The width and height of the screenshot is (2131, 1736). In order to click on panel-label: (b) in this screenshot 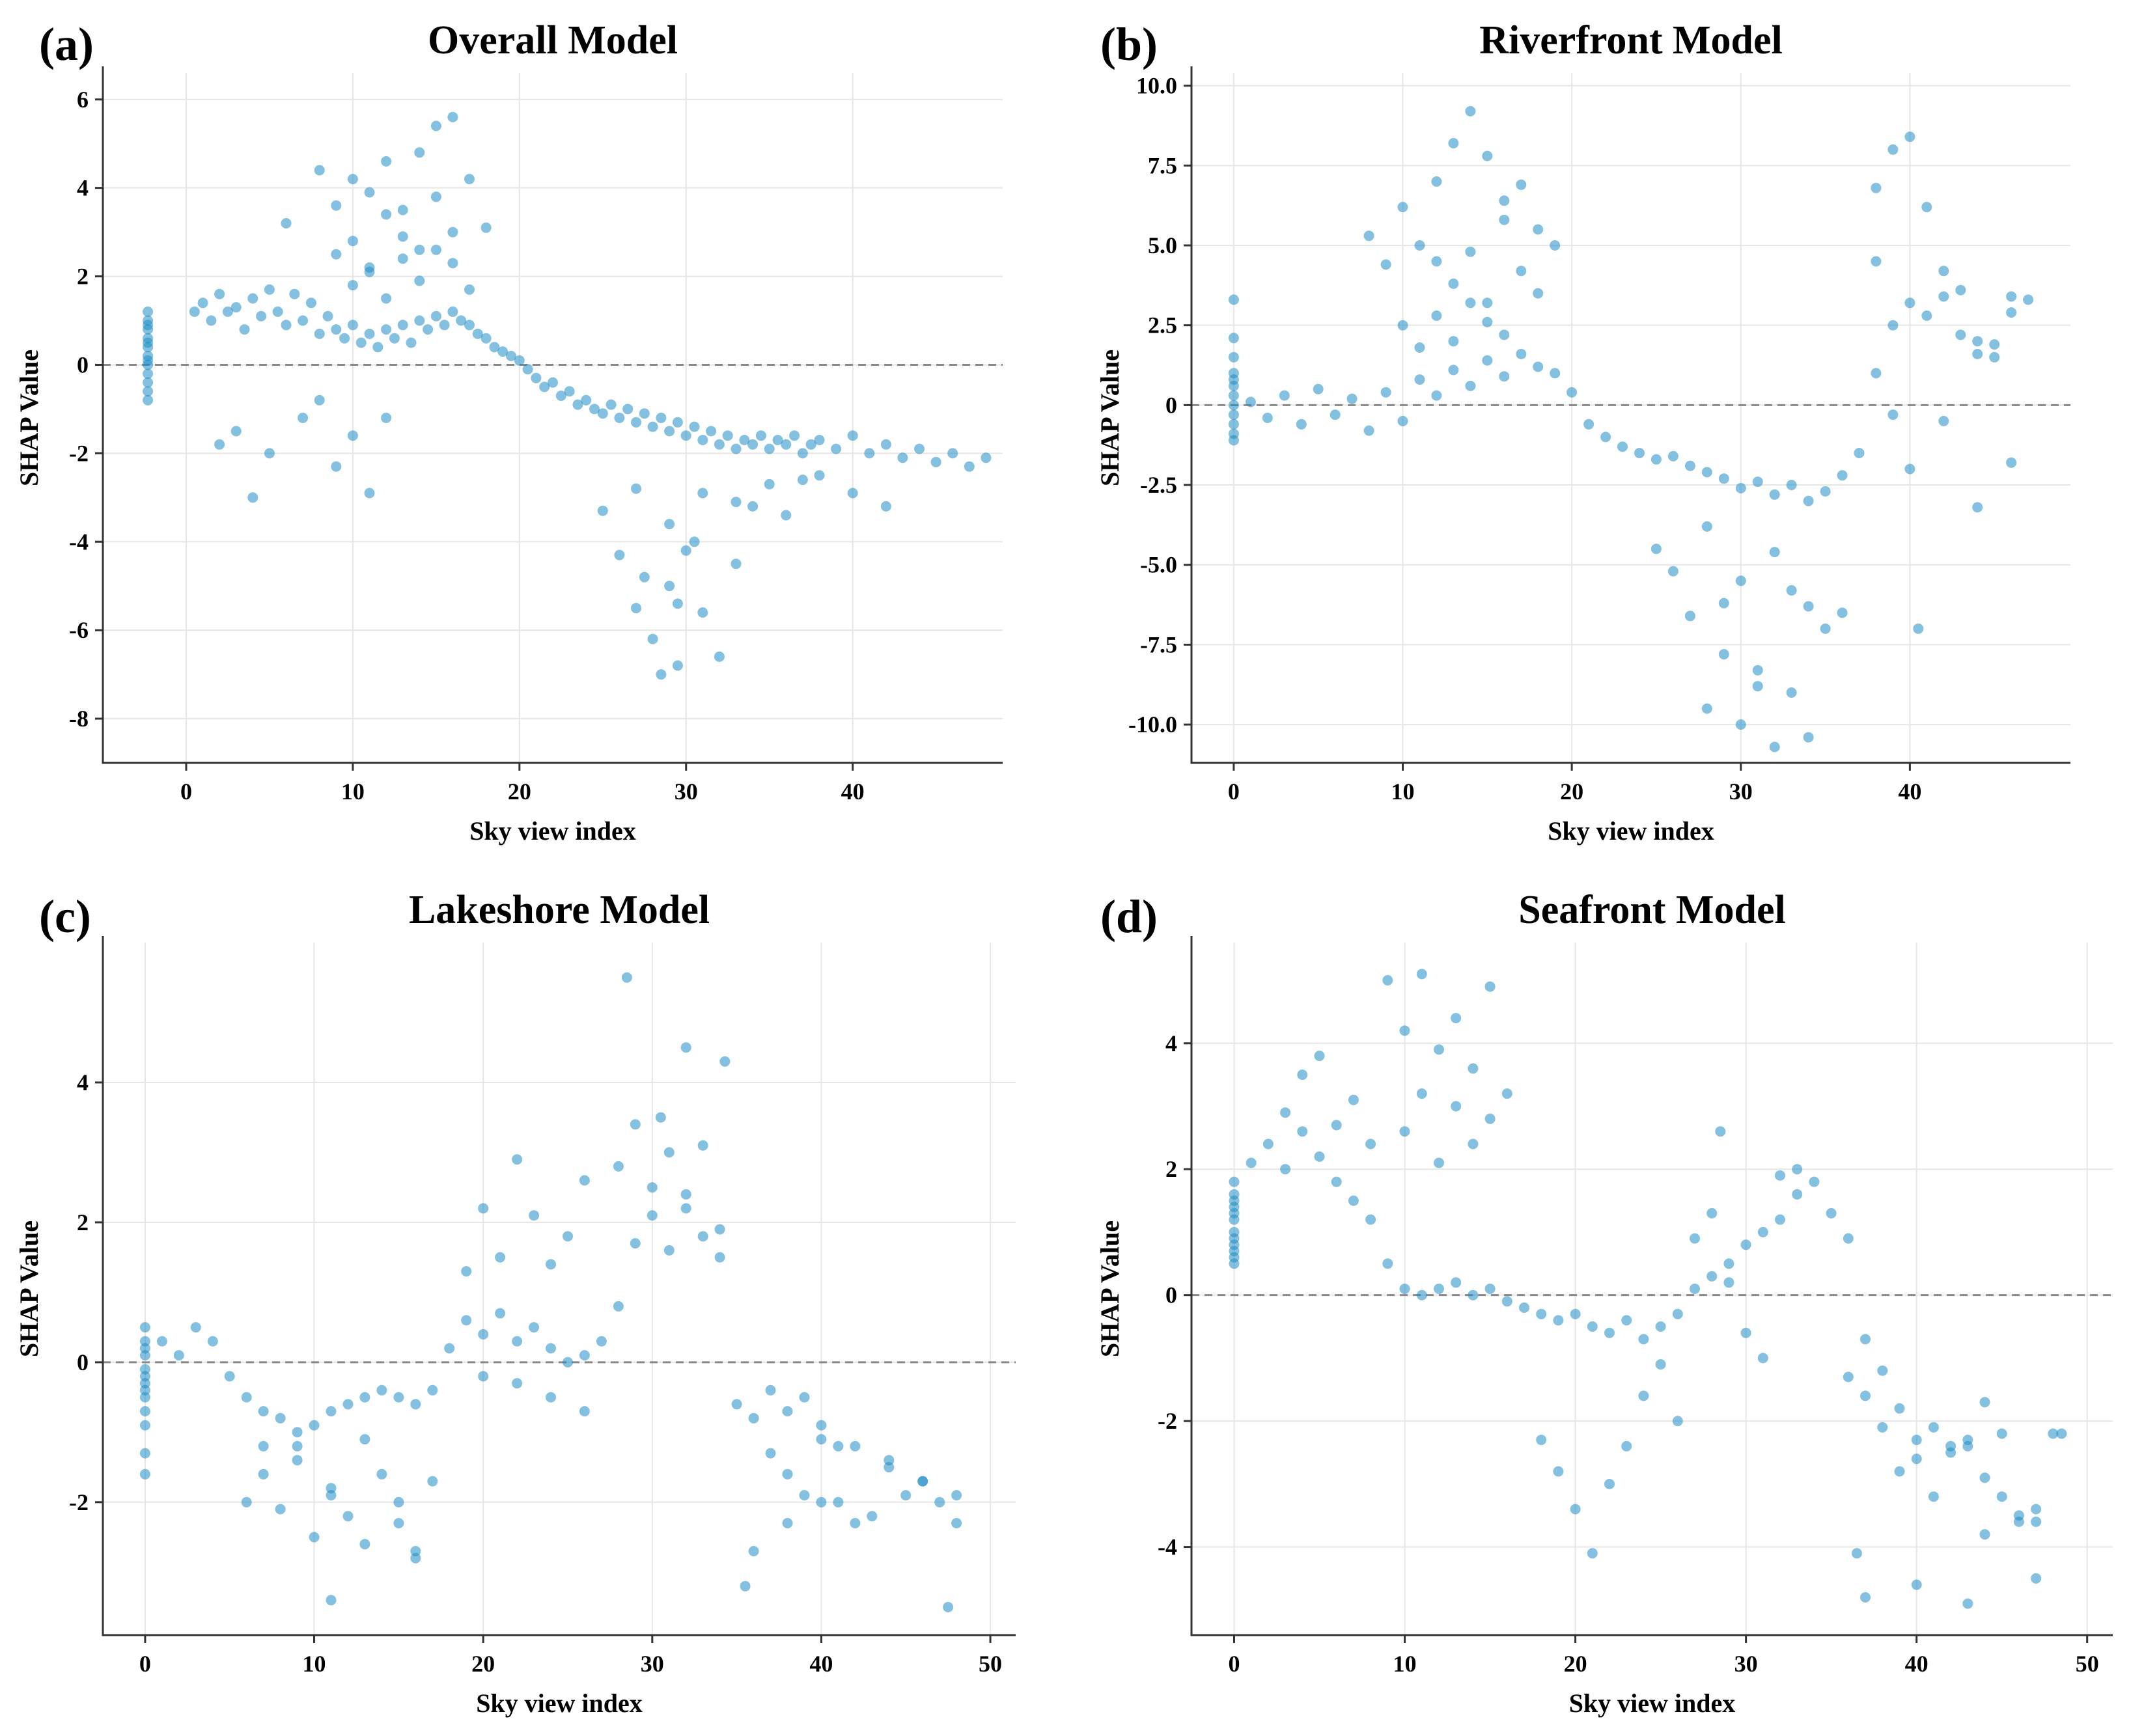, I will do `click(1129, 44)`.